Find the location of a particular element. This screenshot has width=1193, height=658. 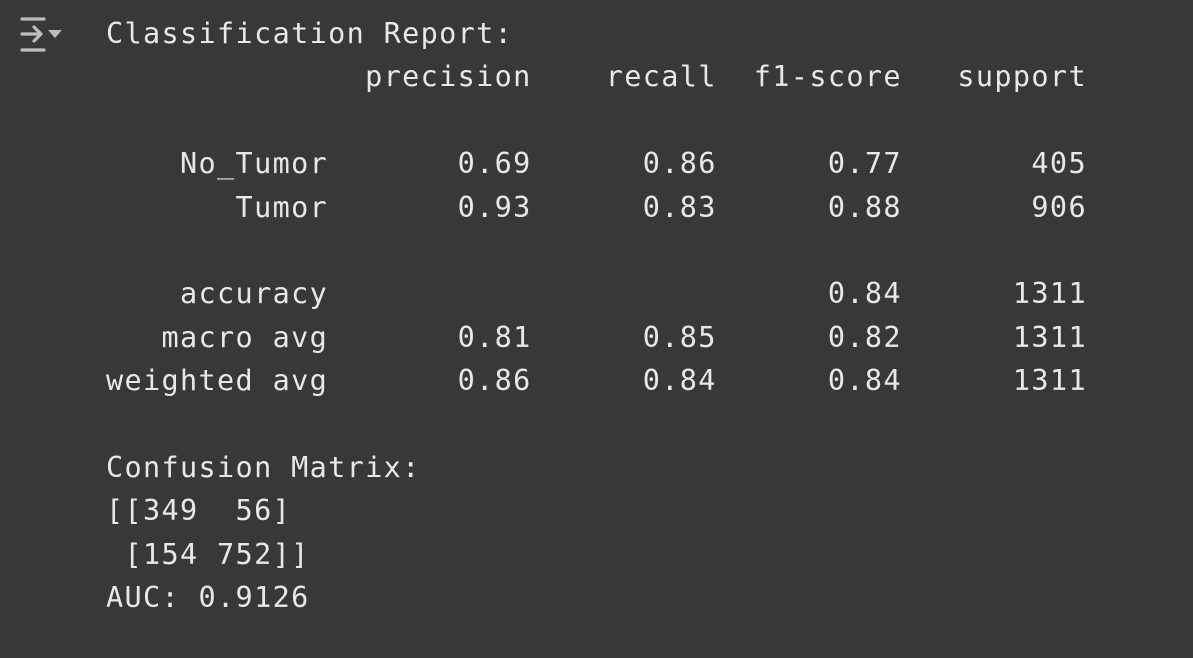

report-row-weighted-avg: weighted avg 0.86 0.84 0.84 1311 is located at coordinates (596, 381).